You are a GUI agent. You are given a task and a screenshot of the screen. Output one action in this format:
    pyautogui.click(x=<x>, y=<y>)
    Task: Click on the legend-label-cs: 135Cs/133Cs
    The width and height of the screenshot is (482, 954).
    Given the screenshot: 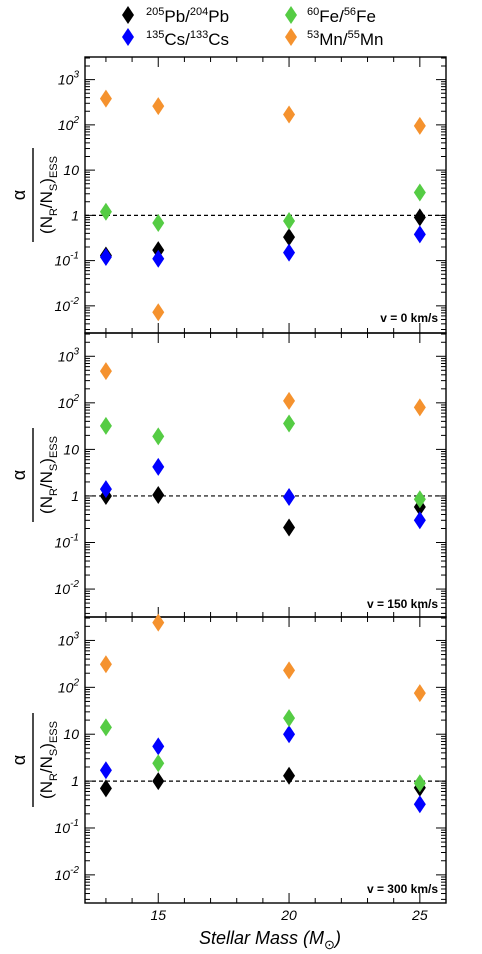 What is the action you would take?
    pyautogui.click(x=187, y=39)
    